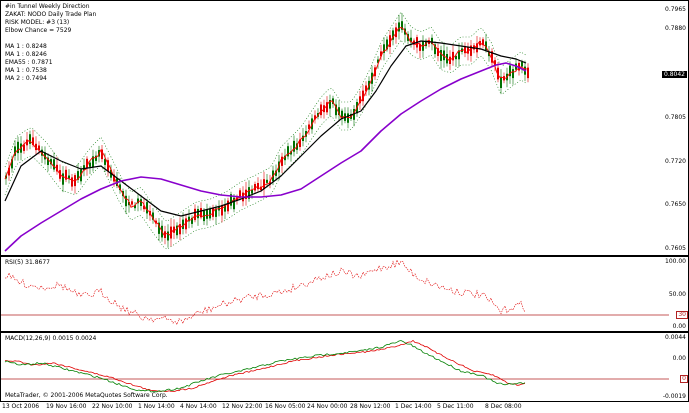  Describe the element at coordinates (674, 74) in the screenshot. I see `current-price-marker: 0.8042` at that location.